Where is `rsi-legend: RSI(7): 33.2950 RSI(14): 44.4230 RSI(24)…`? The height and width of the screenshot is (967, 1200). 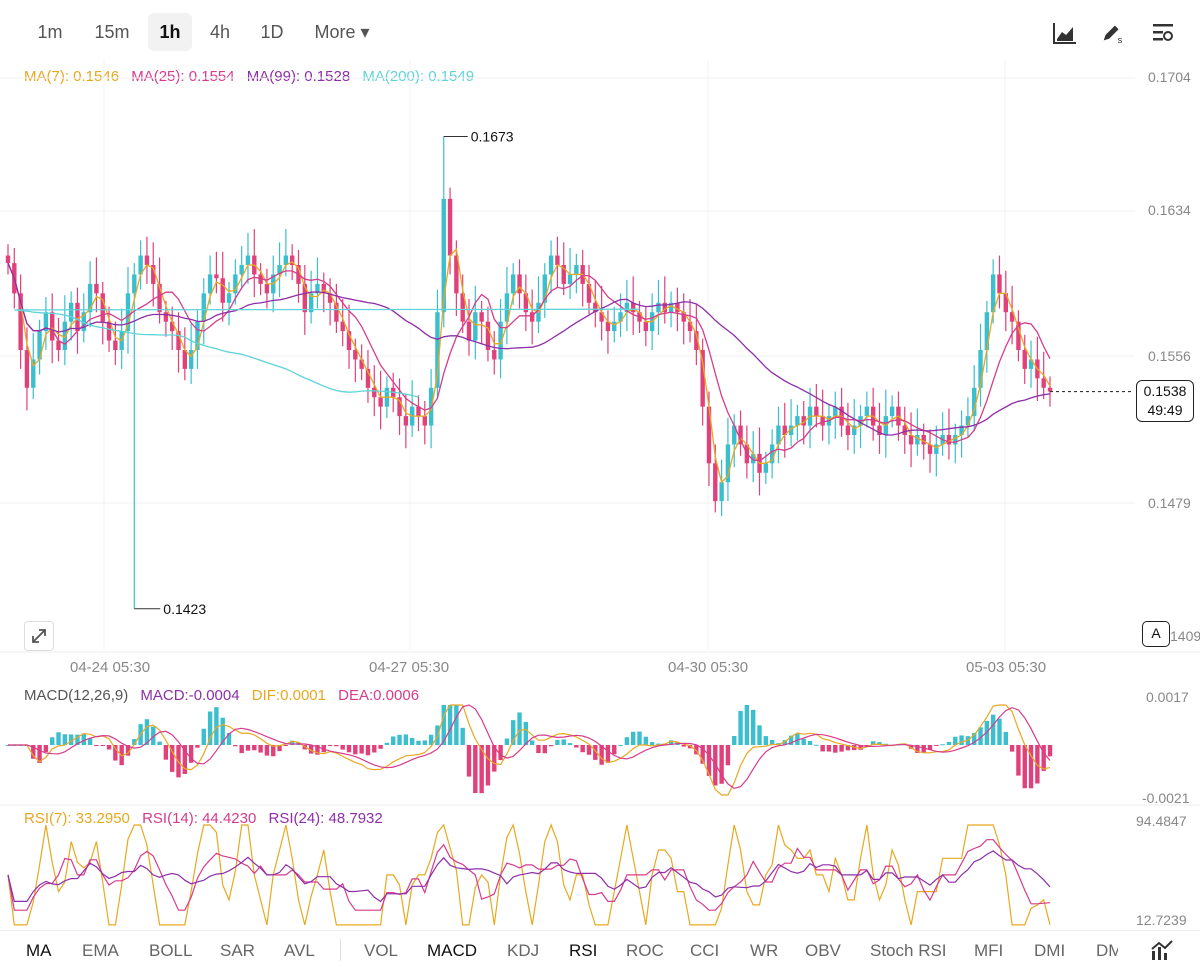 rsi-legend: RSI(7): 33.2950 RSI(14): 44.4230 RSI(24)… is located at coordinates (207, 818).